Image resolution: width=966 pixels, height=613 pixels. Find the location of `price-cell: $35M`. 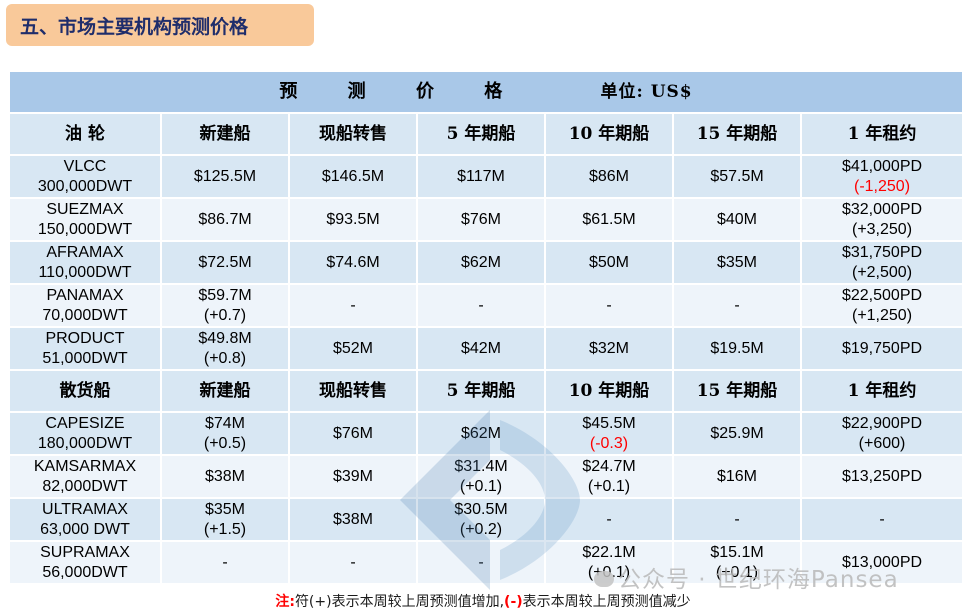

price-cell: $35M is located at coordinates (737, 262).